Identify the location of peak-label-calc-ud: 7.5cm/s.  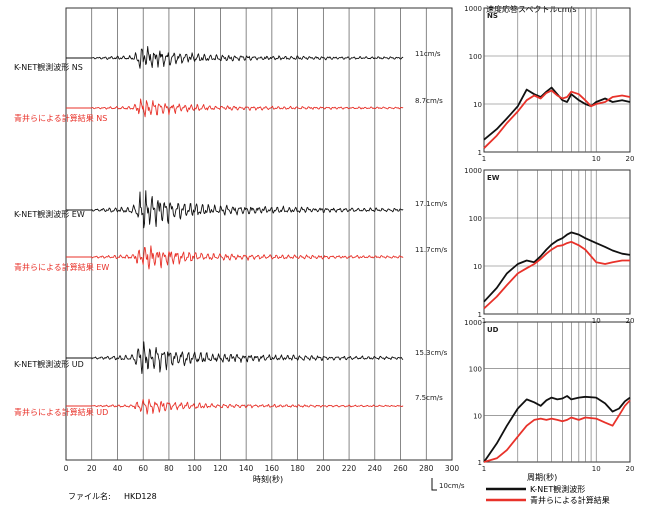
(429, 398).